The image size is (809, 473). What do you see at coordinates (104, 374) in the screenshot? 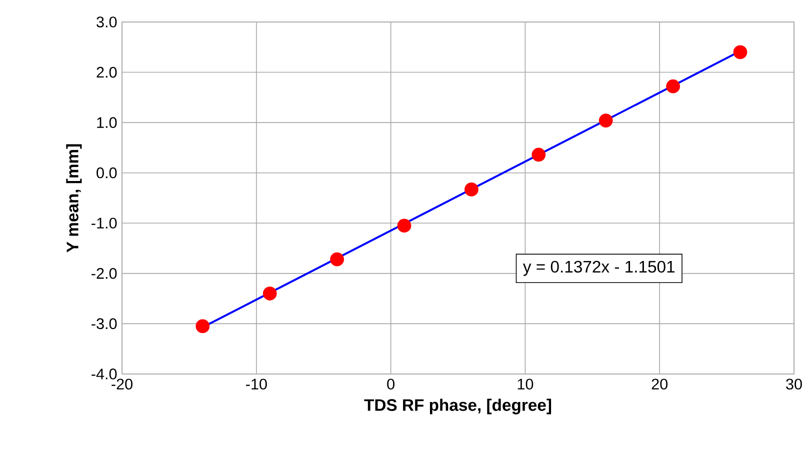
I see `y-tick-label: -4.0` at bounding box center [104, 374].